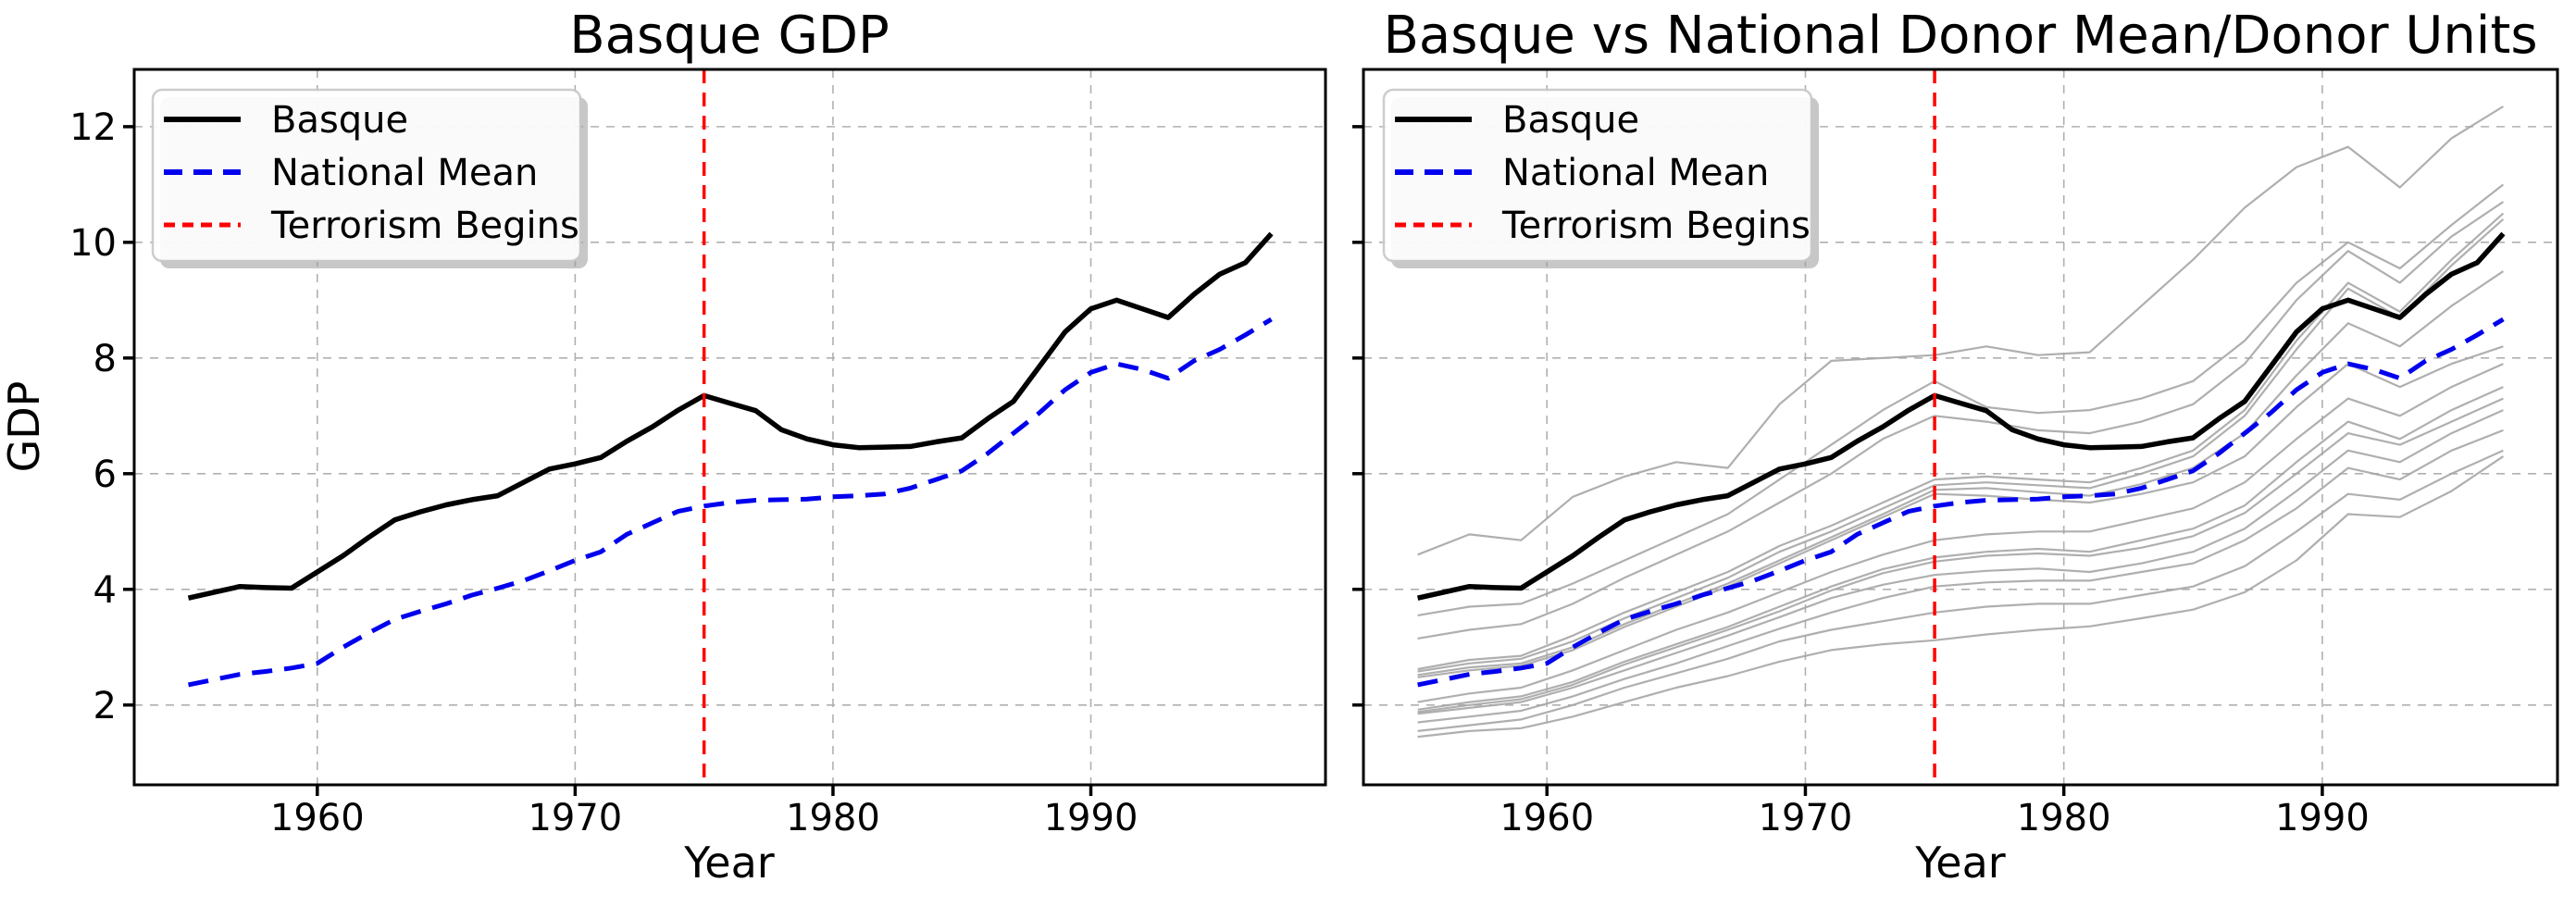  Describe the element at coordinates (24, 427) in the screenshot. I see `left-yaxis-label: GDP` at that location.